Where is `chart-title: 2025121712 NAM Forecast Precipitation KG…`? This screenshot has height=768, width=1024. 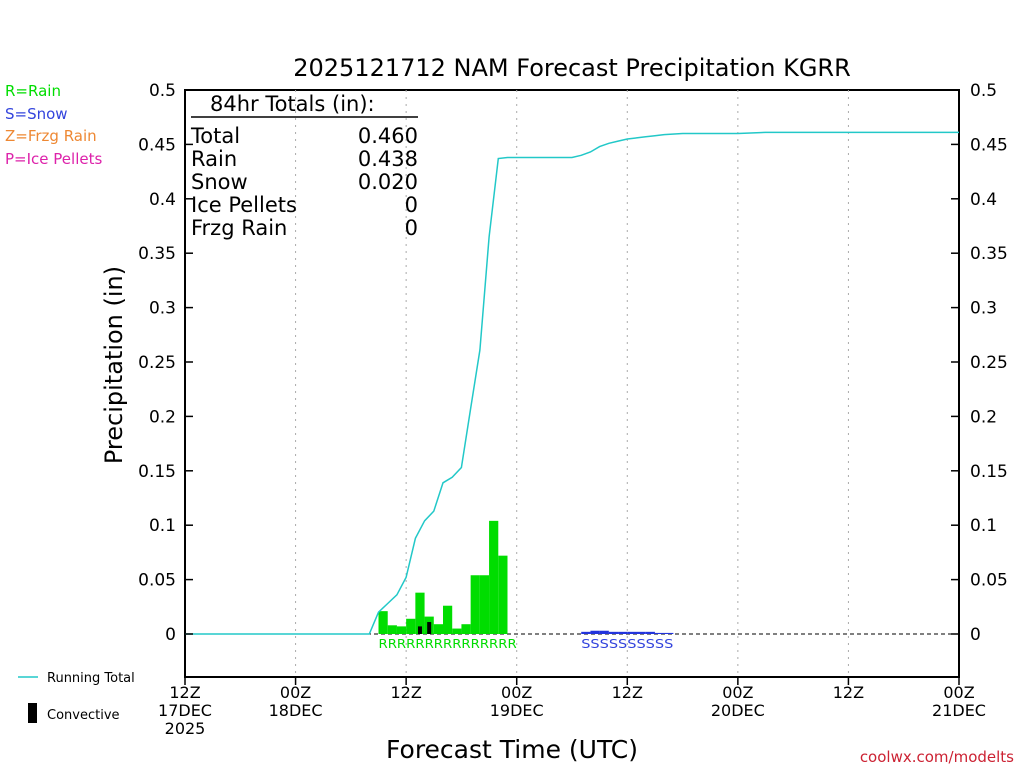
chart-title: 2025121712 NAM Forecast Precipitation KG… is located at coordinates (572, 68).